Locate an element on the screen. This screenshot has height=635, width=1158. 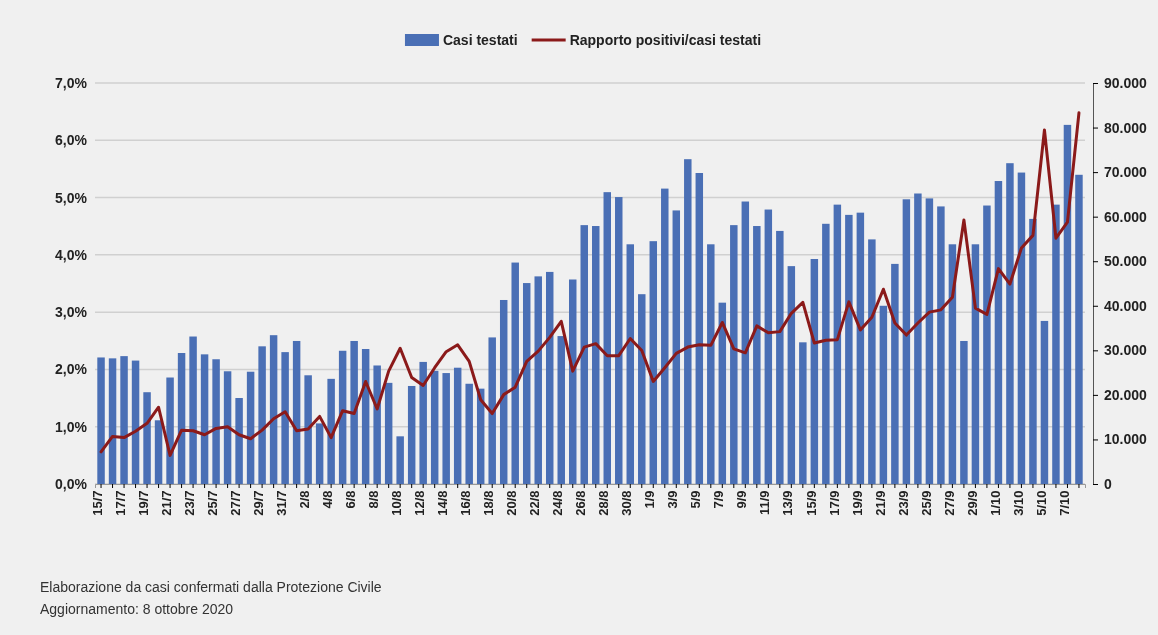
x-tick-label: 4/8 is located at coordinates (328, 499).